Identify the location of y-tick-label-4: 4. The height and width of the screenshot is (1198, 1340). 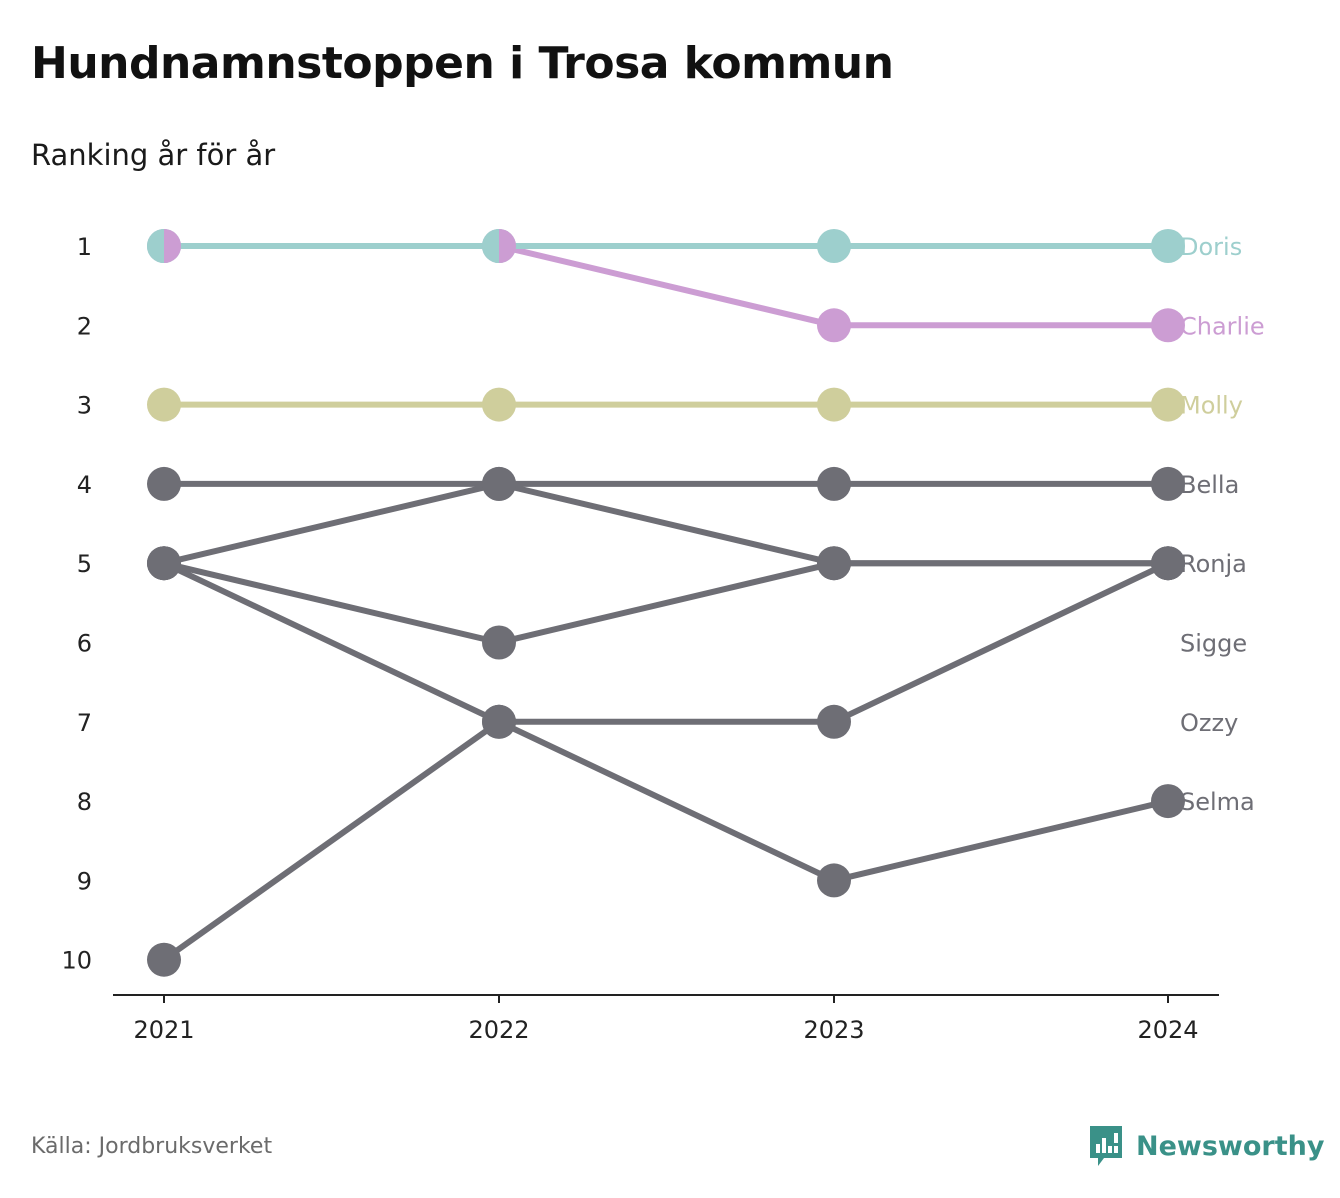
(84, 485).